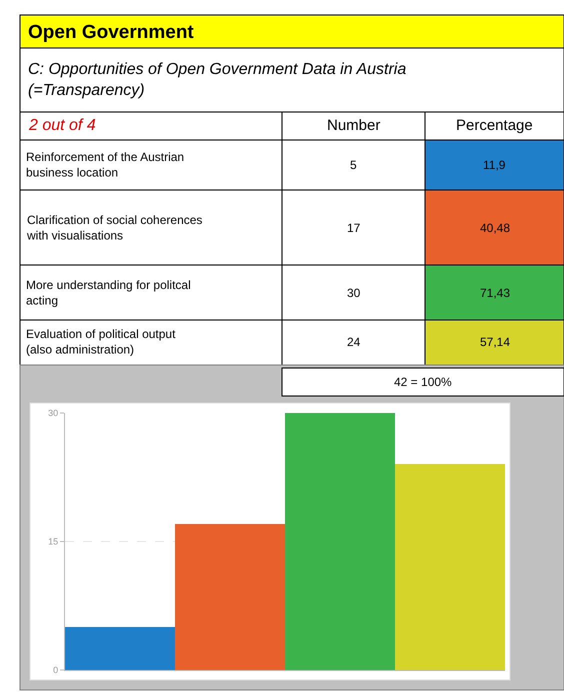  Describe the element at coordinates (105, 165) in the screenshot. I see `text: Reinforcement of the Austrian business location` at that location.